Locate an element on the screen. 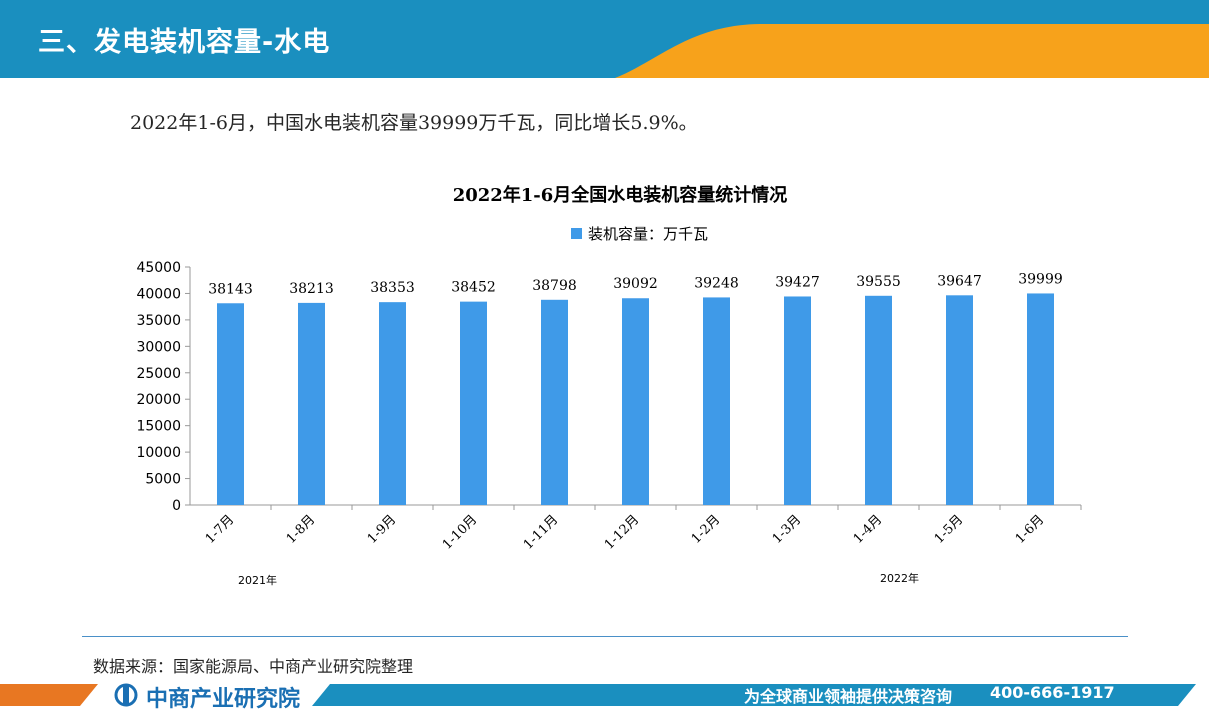 Image resolution: width=1209 pixels, height=718 pixels. footer-phone: 400-666-1917 is located at coordinates (1052, 692).